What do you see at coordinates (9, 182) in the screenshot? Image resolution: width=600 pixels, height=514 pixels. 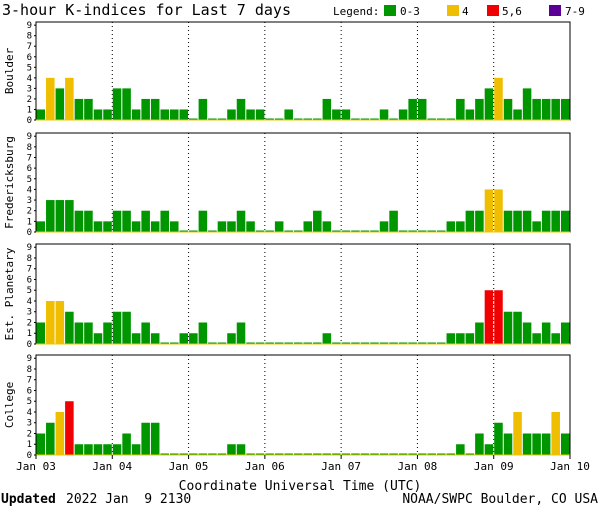 I see `station-label: Fredericksburg` at bounding box center [9, 182].